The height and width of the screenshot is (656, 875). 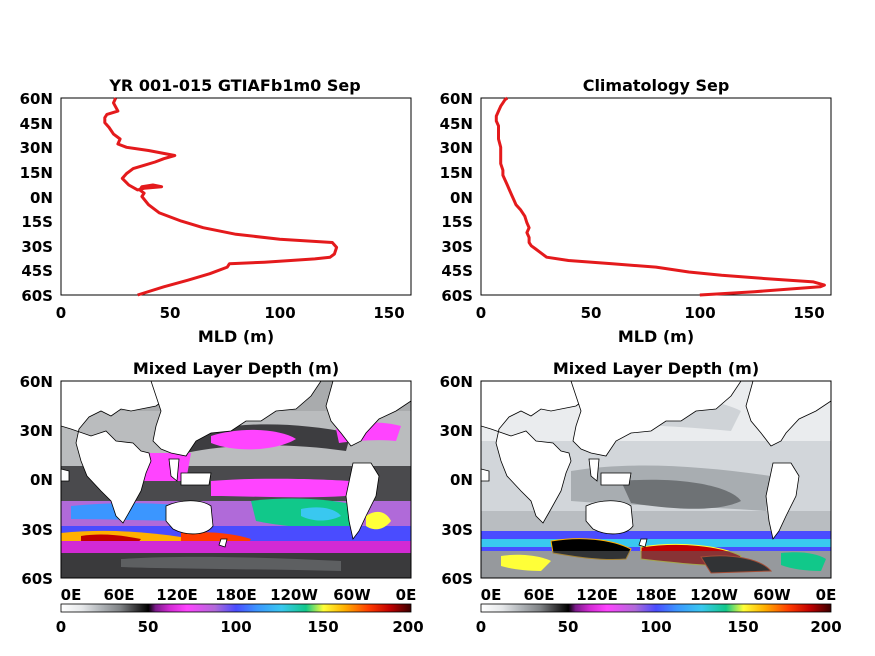 What do you see at coordinates (234, 85) in the screenshot?
I see `chart-title: YR 001-015 GTIAFb1m0 Sep` at bounding box center [234, 85].